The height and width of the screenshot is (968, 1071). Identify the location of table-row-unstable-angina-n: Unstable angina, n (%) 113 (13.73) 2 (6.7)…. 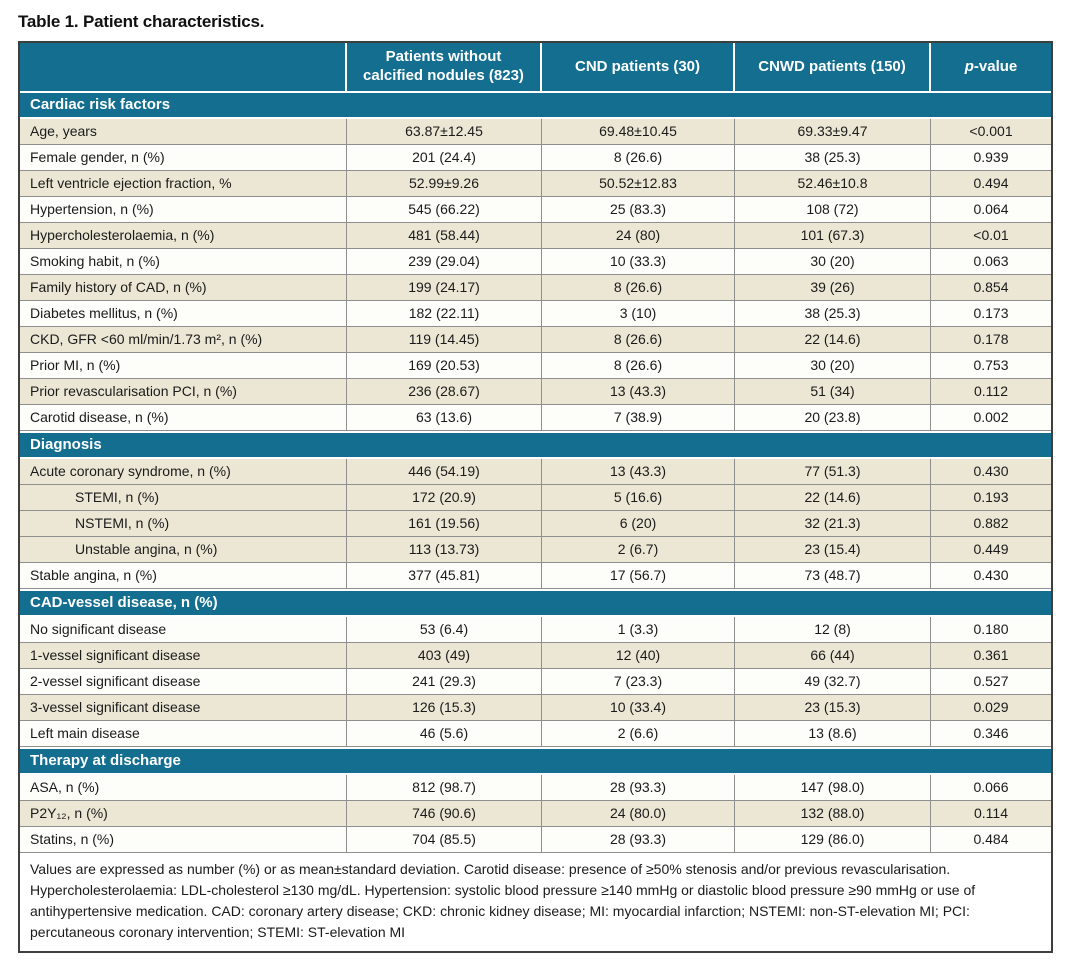
(535, 550).